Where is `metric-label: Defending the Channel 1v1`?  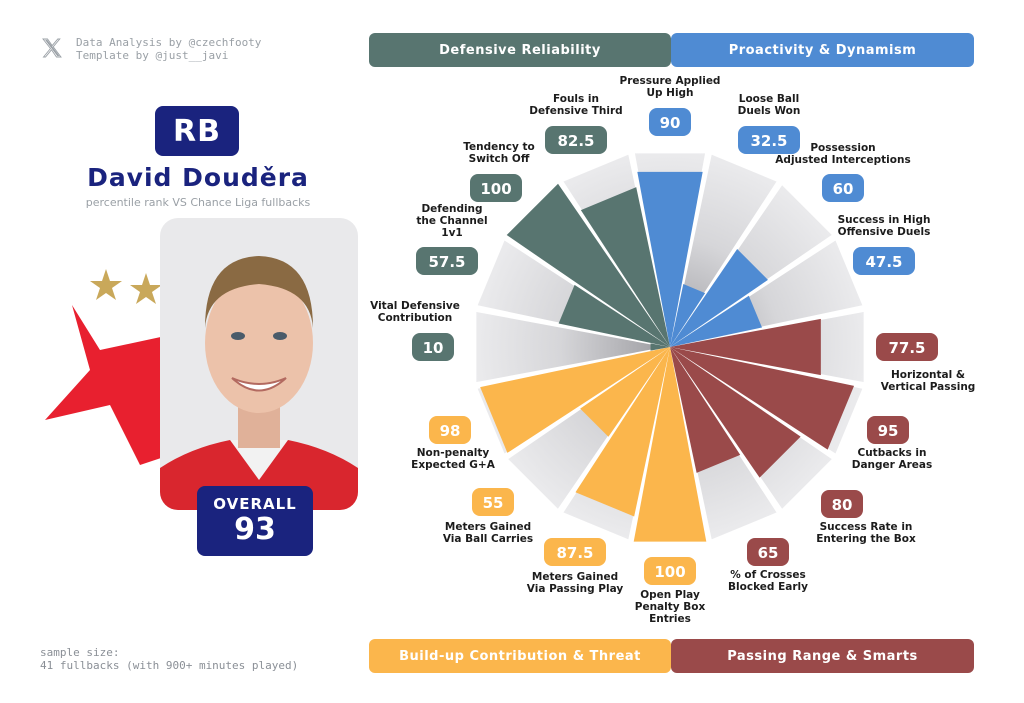
metric-label: Defending the Channel 1v1 is located at coordinates (451, 221).